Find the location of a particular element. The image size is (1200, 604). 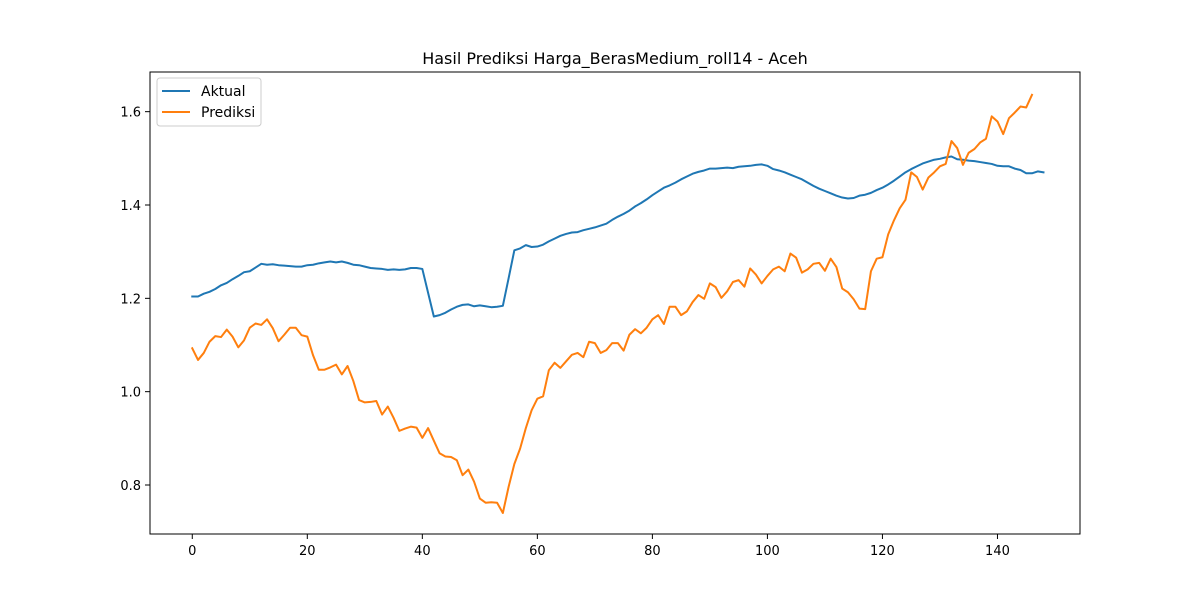

x-tick-label: 100 is located at coordinates (767, 551).